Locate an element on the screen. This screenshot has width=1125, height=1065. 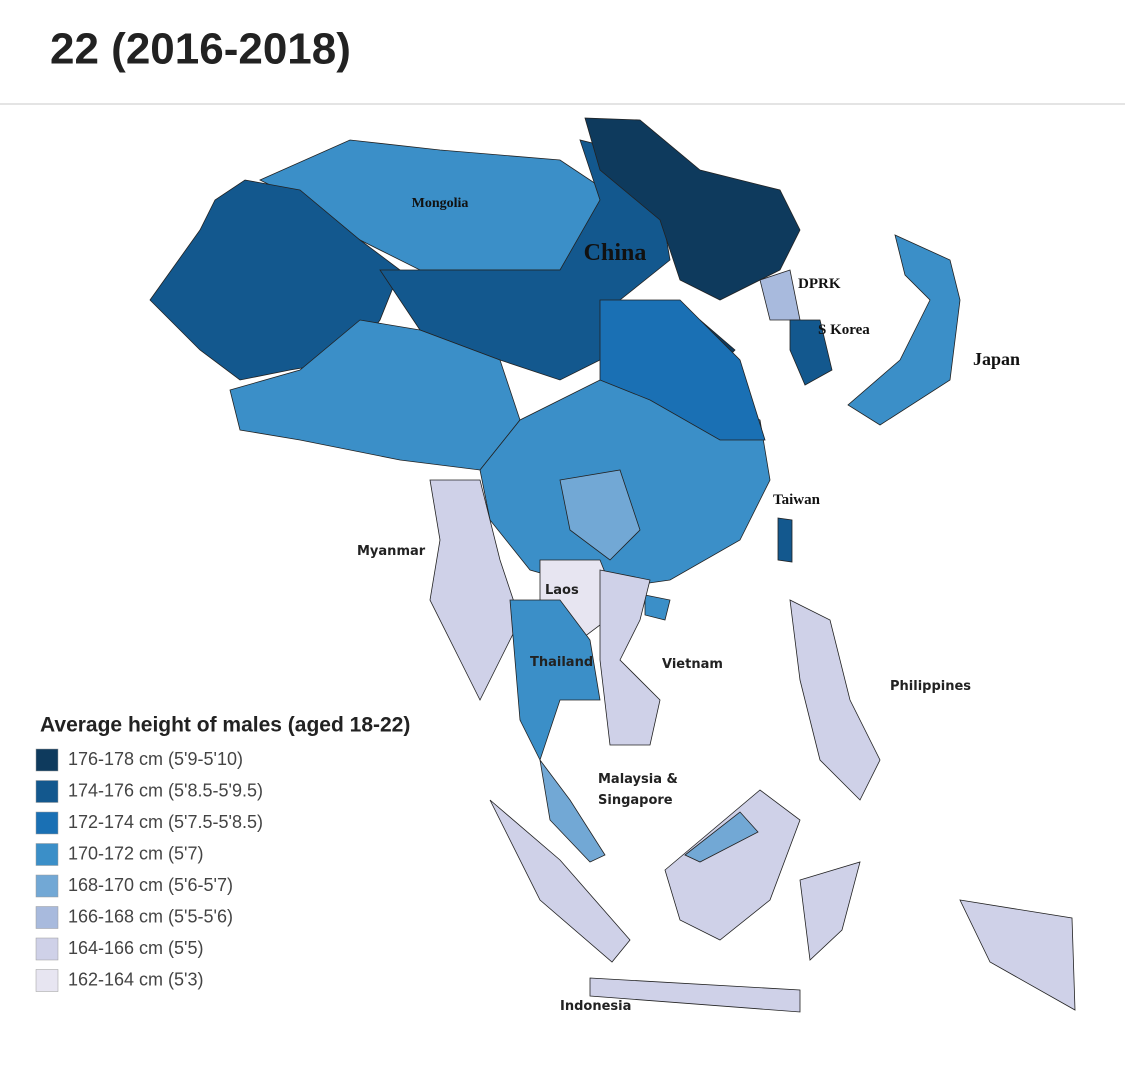
legend-label: 164-166 cm (5'5) is located at coordinates (136, 948).